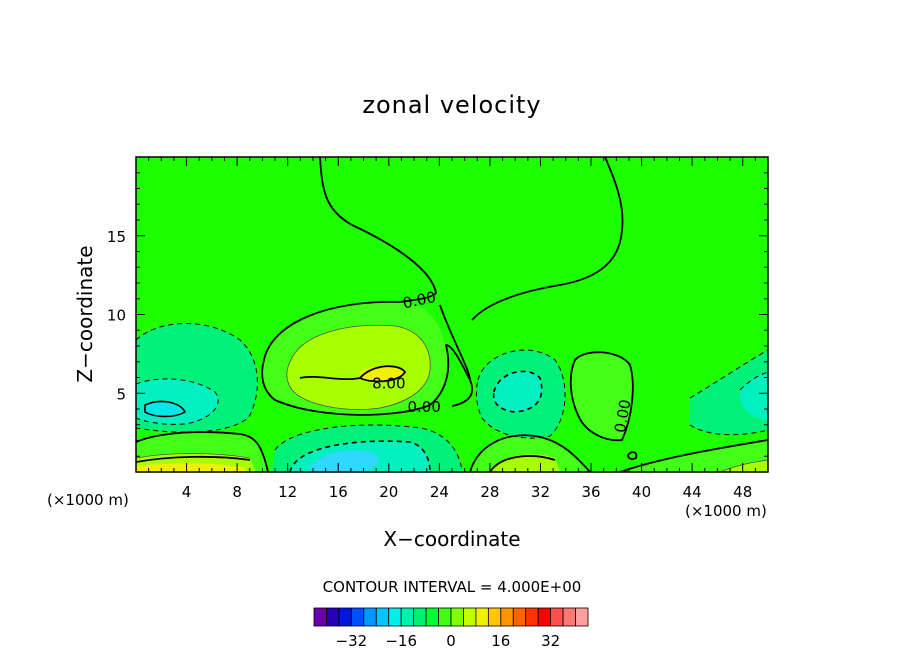 This screenshot has width=904, height=654. What do you see at coordinates (742, 492) in the screenshot?
I see `x-tick-label: 48` at bounding box center [742, 492].